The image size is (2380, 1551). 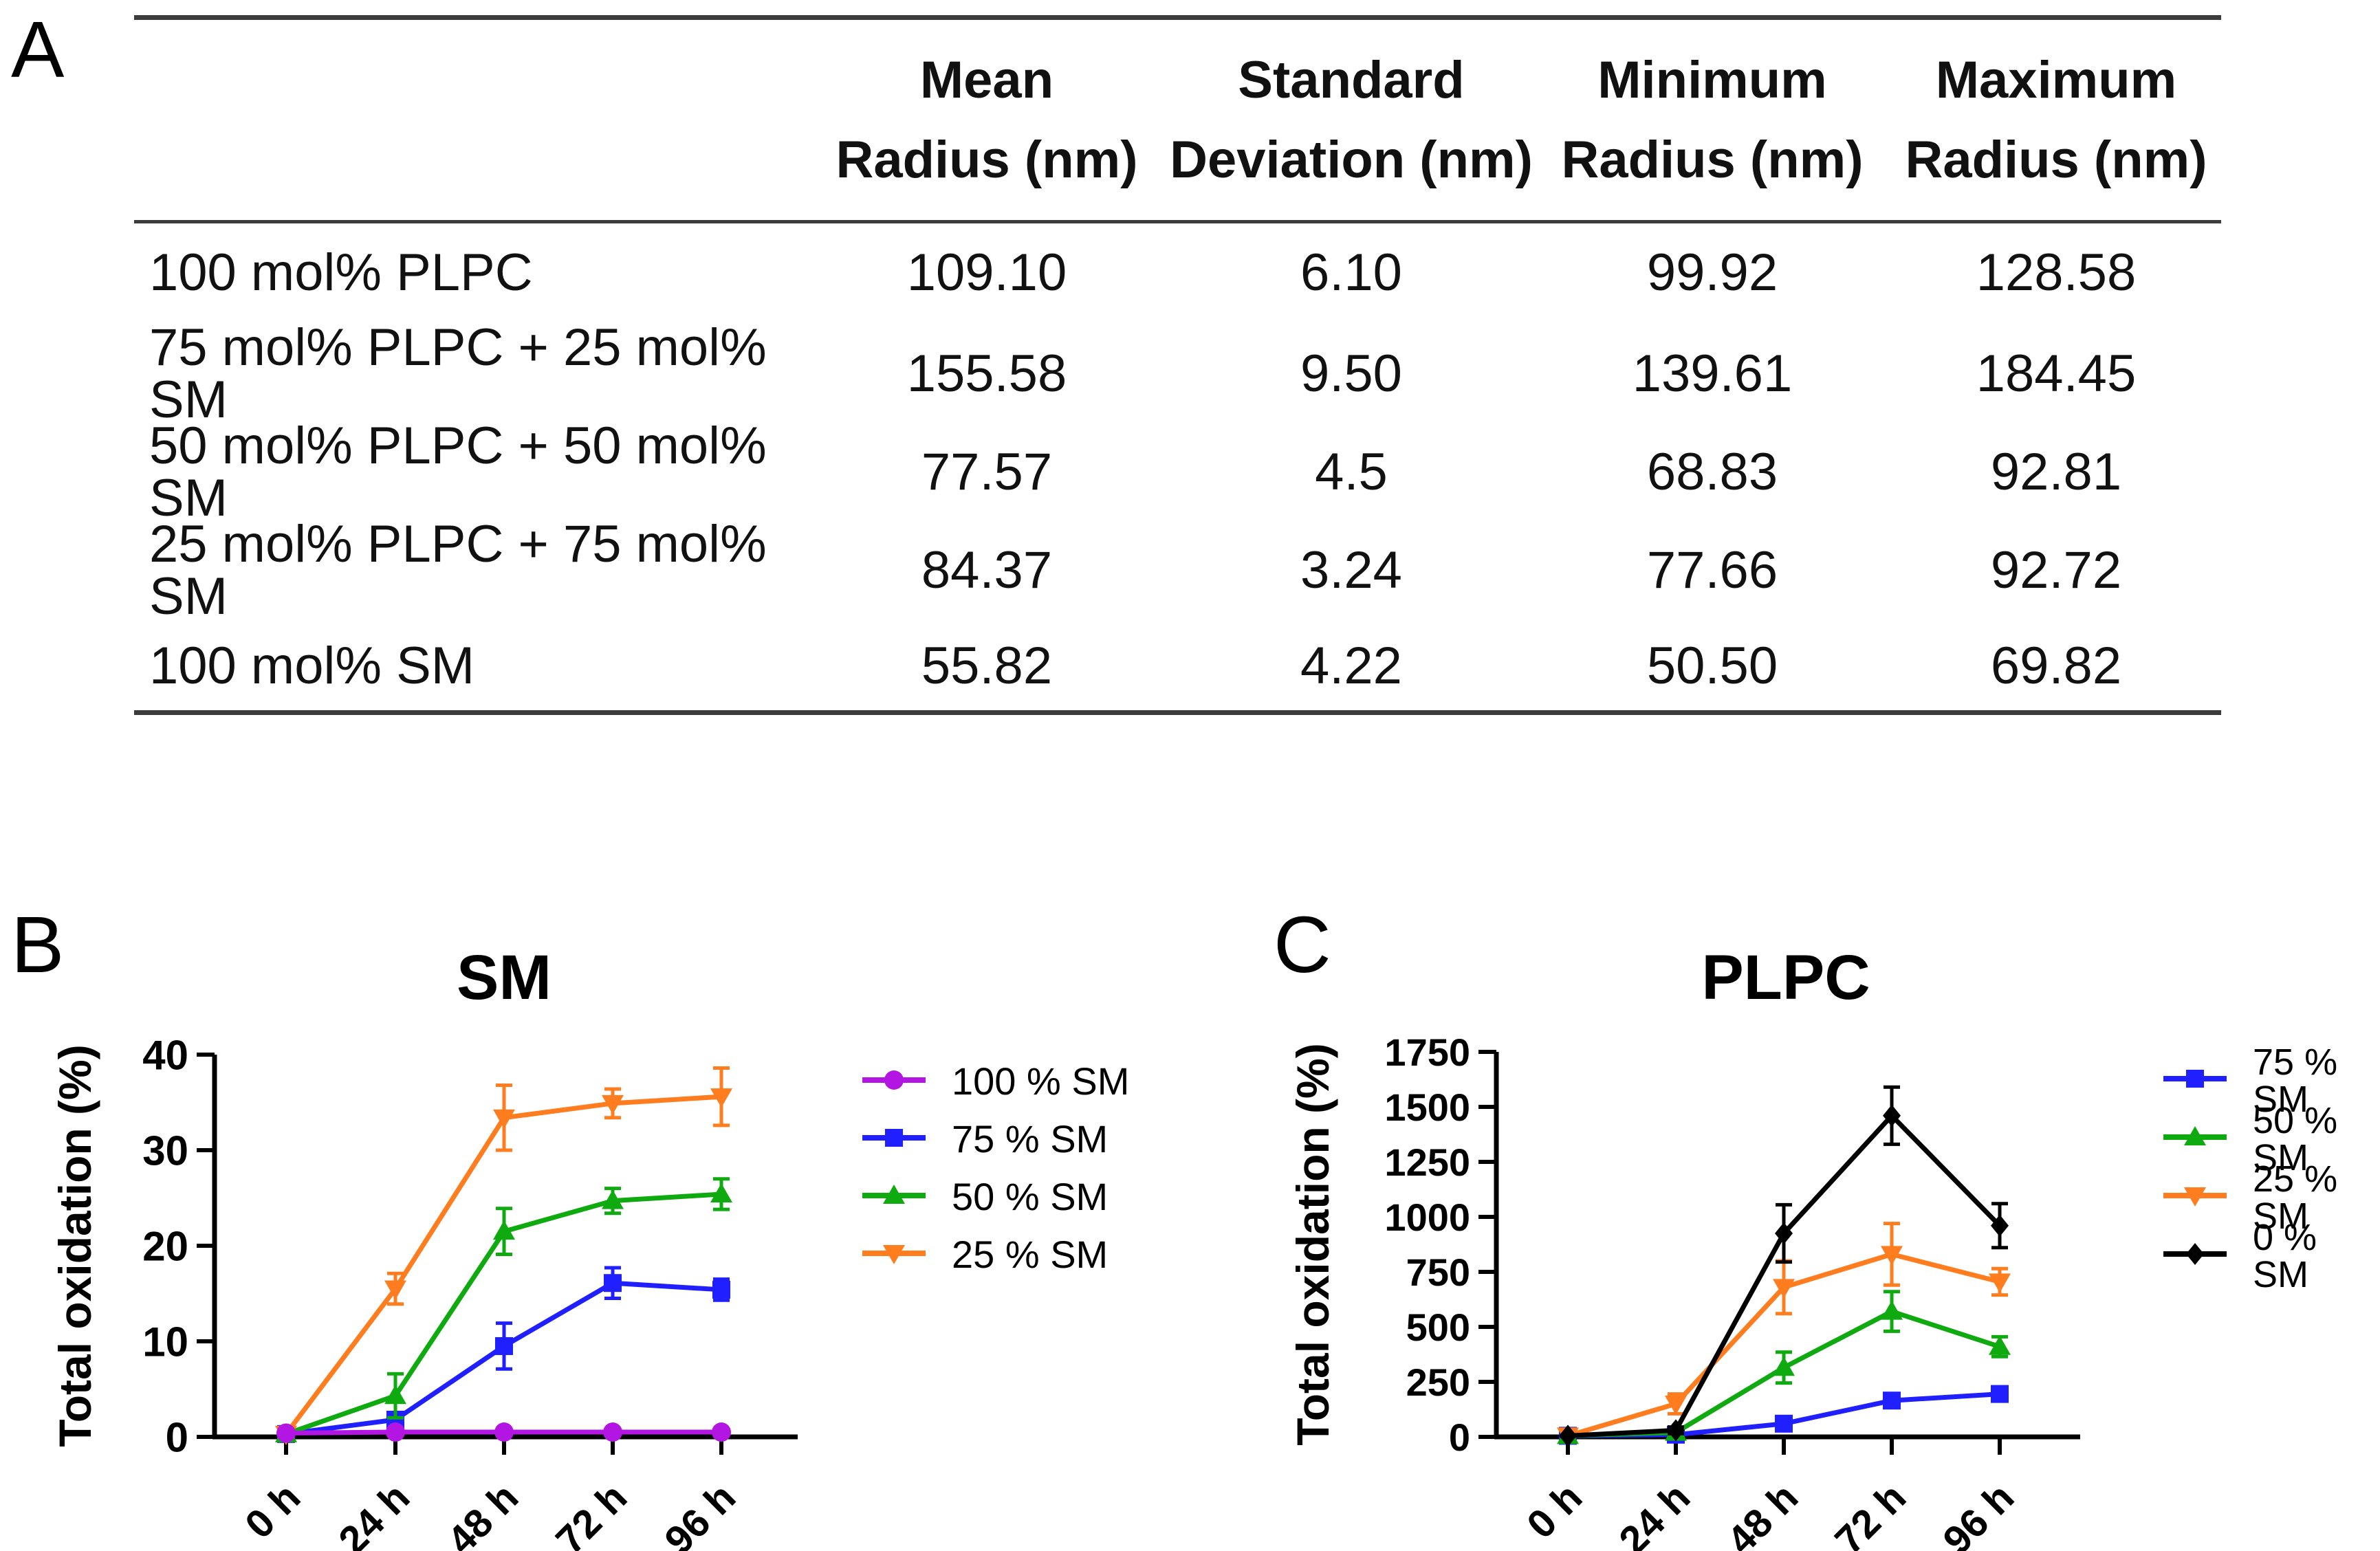 I want to click on col-header-empty, so click(x=469, y=120).